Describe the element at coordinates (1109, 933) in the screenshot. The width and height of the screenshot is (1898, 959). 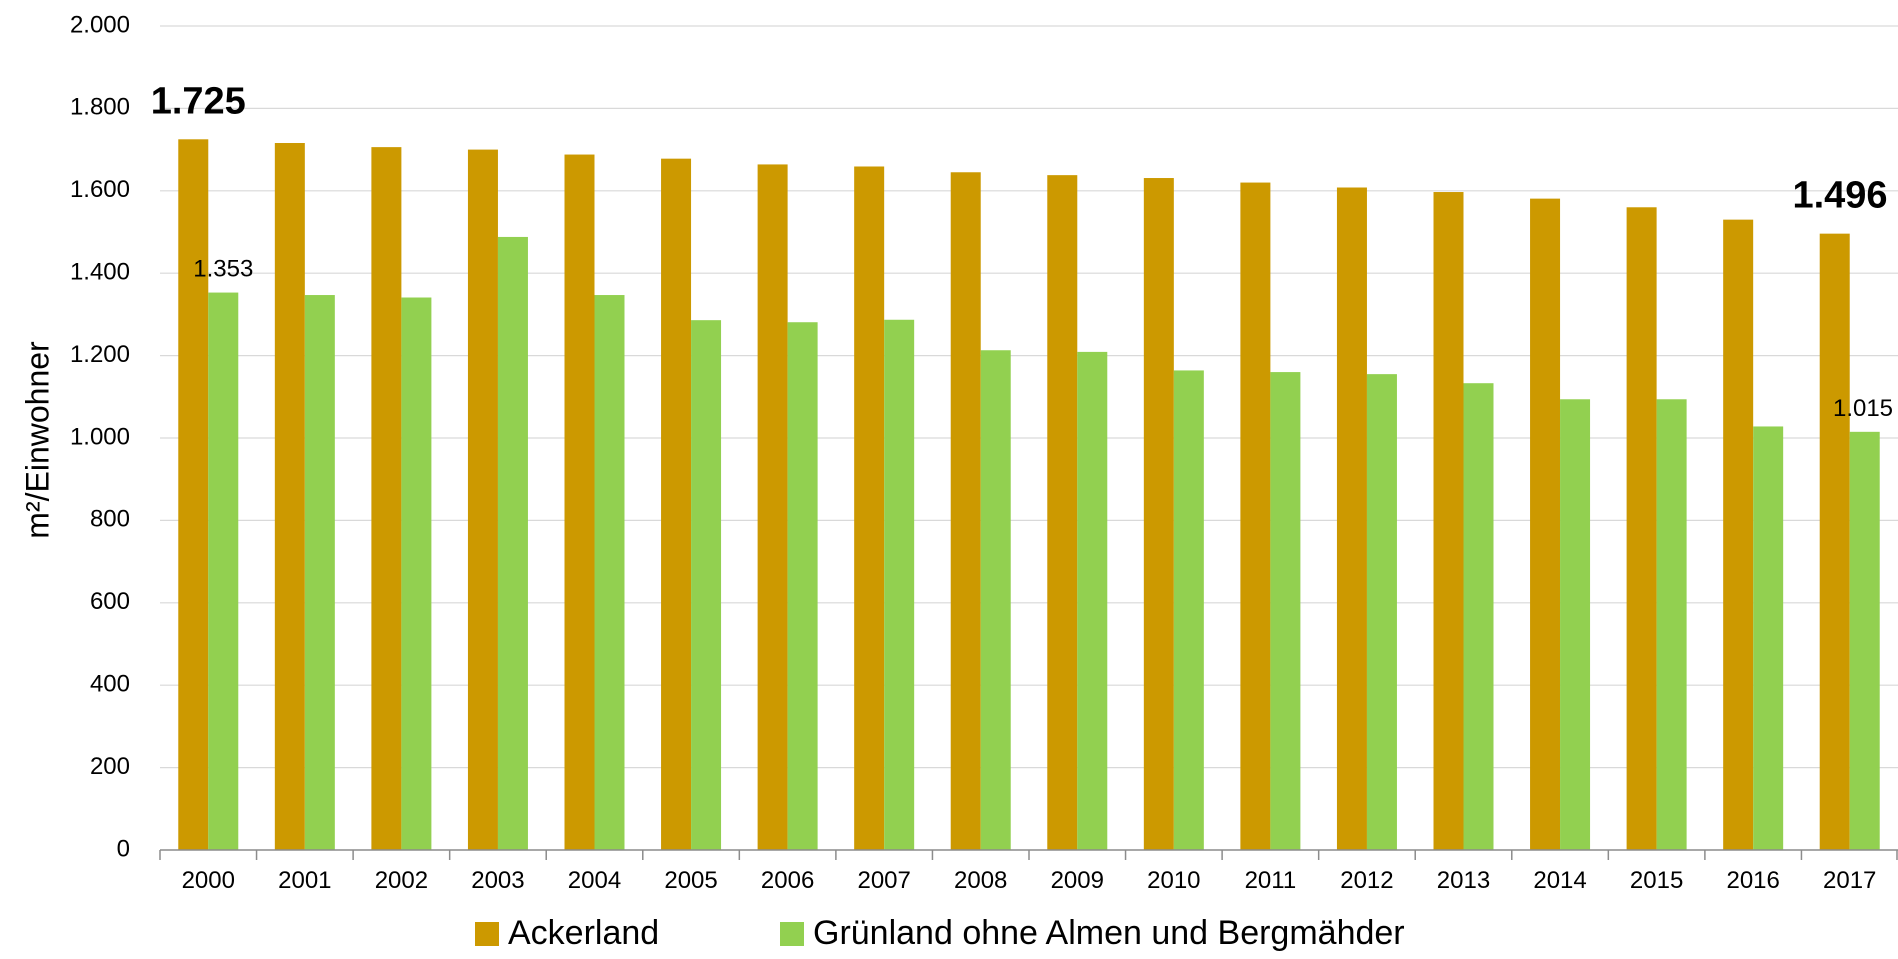
I see `legend-label: Grünland ohne Almen und Bergmähder` at that location.